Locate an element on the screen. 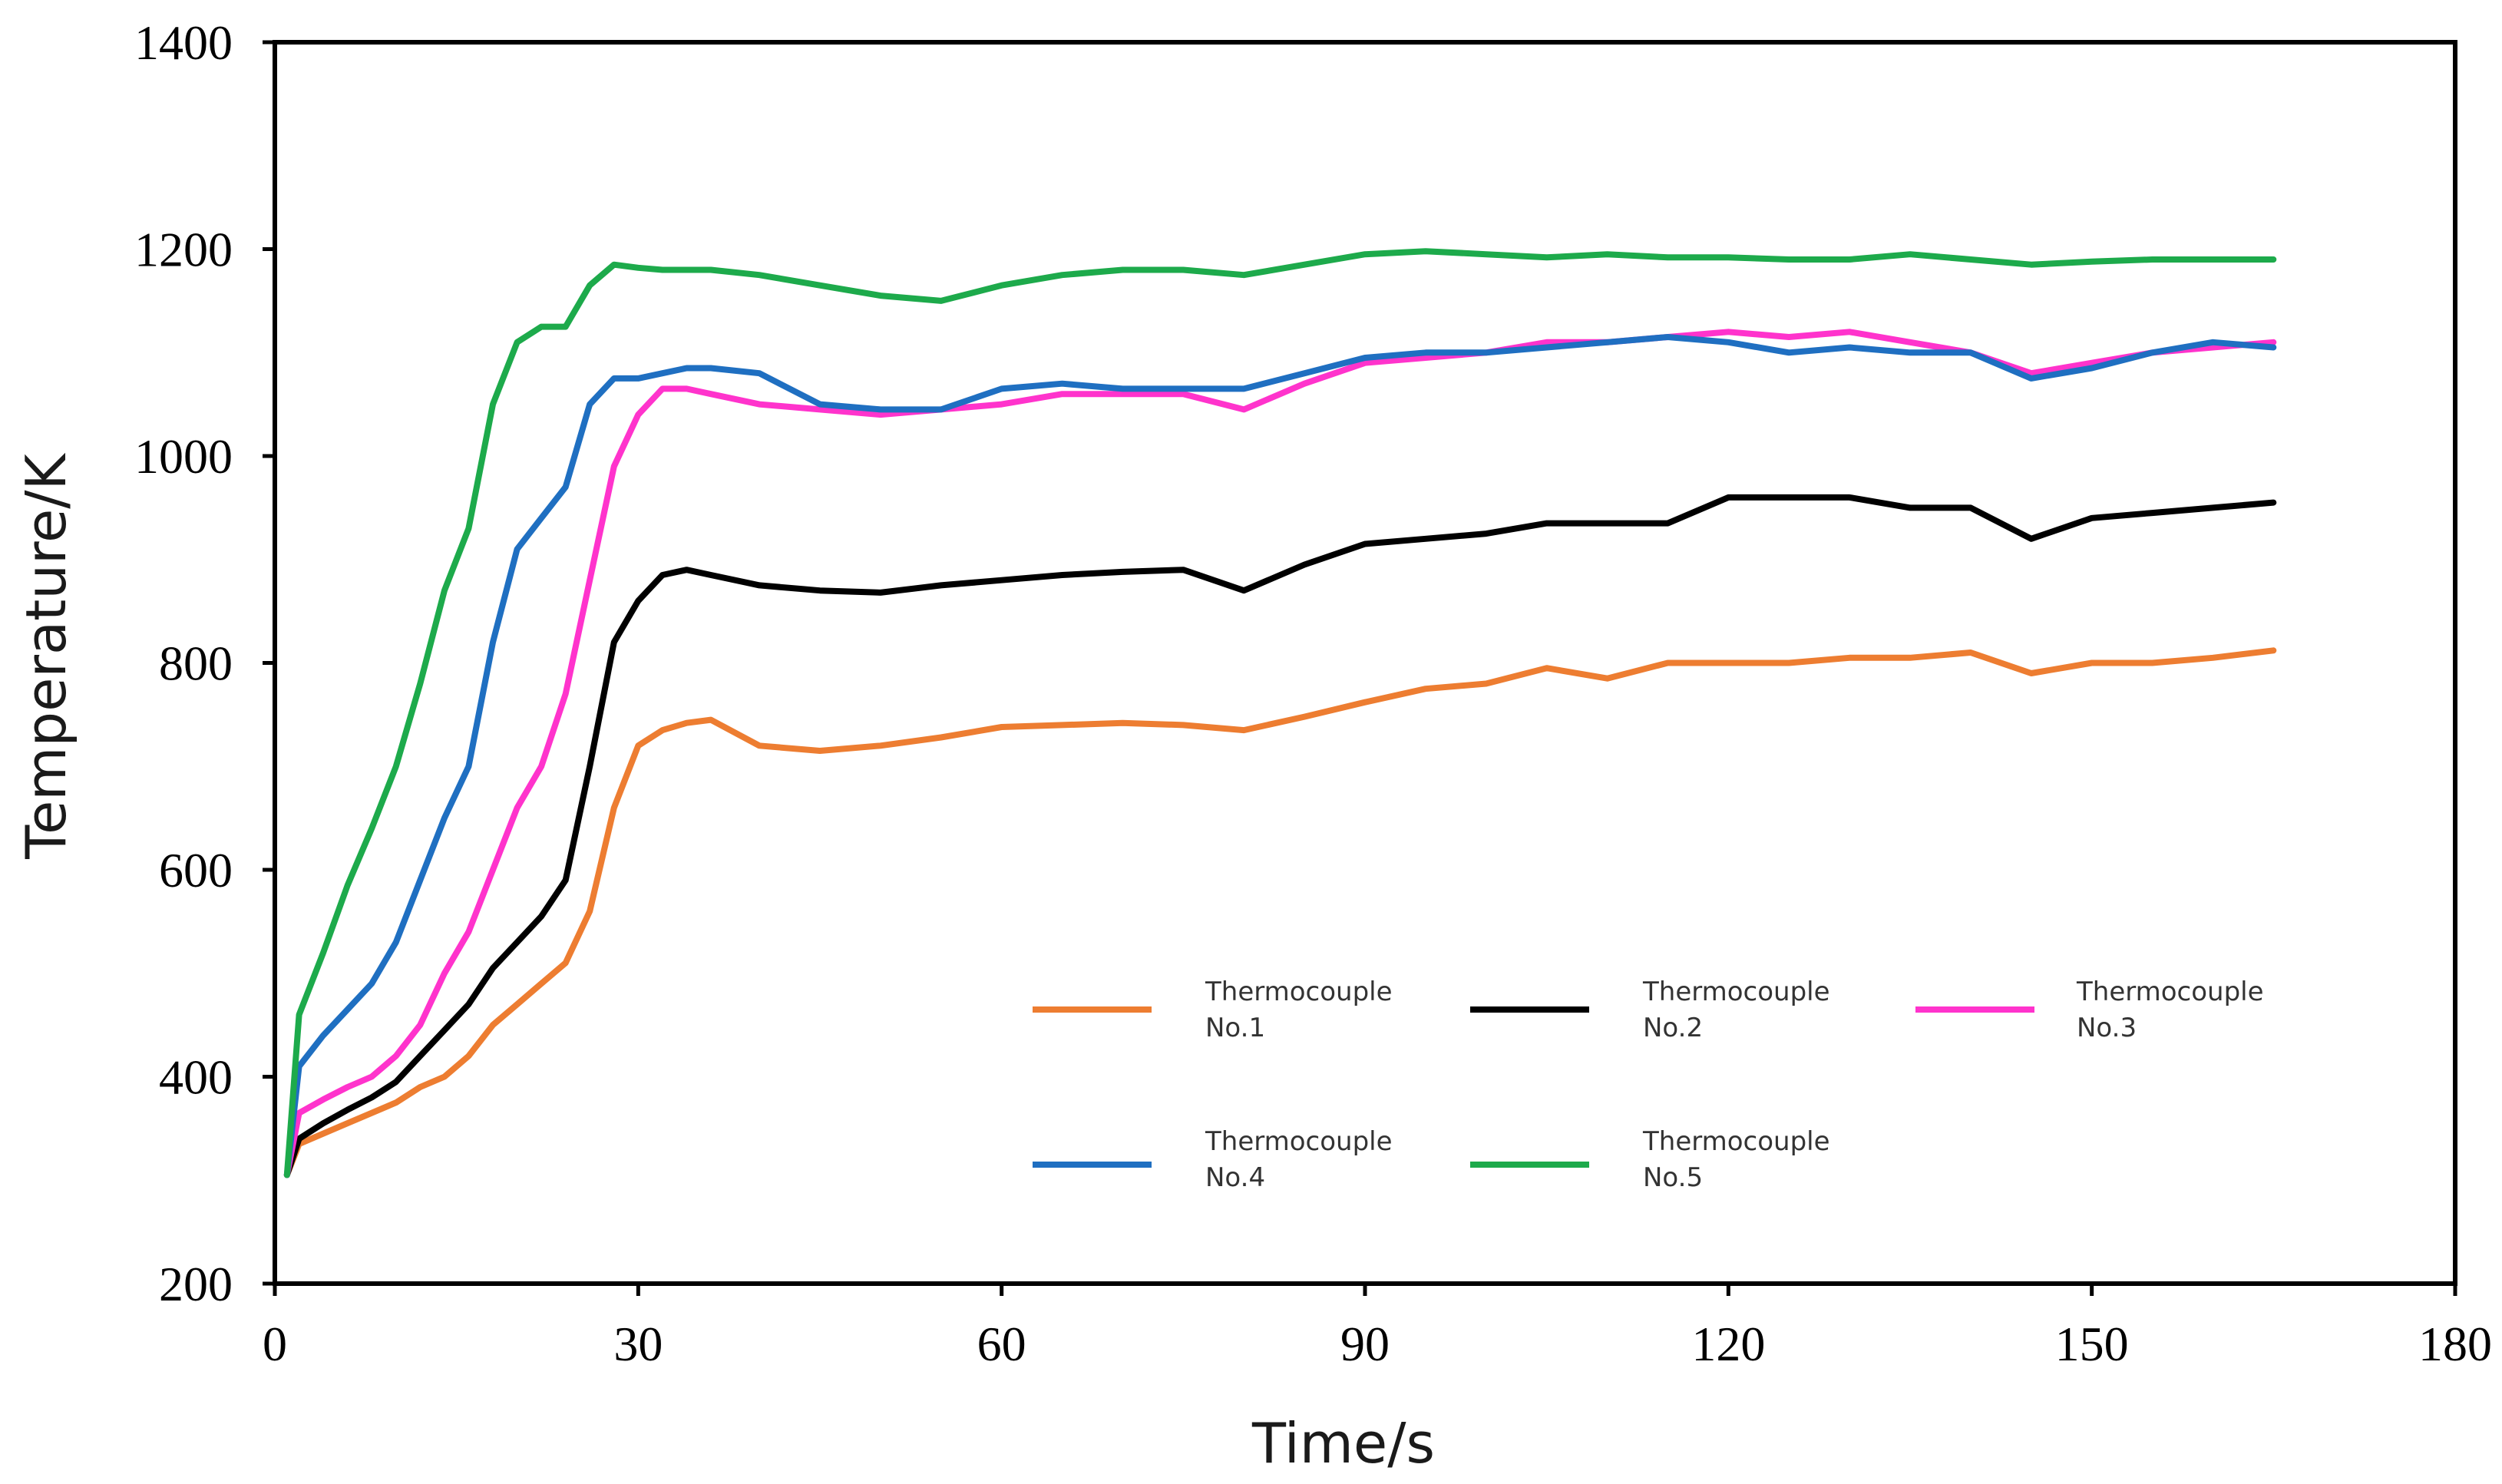 The width and height of the screenshot is (2502, 1484). legend-label-3-line1: Thermocouple is located at coordinates (2170, 992).